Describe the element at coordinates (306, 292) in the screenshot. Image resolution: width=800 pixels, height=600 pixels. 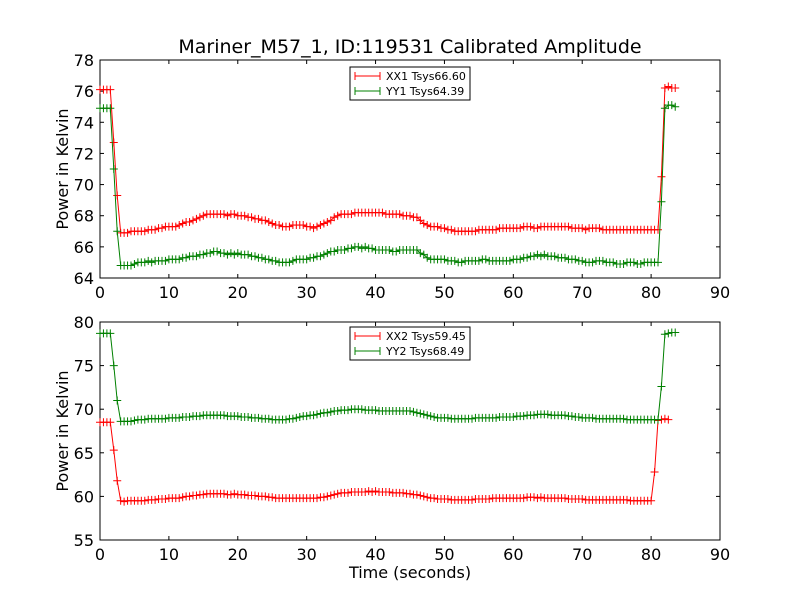
I see `top-xtick-label: 30` at that location.